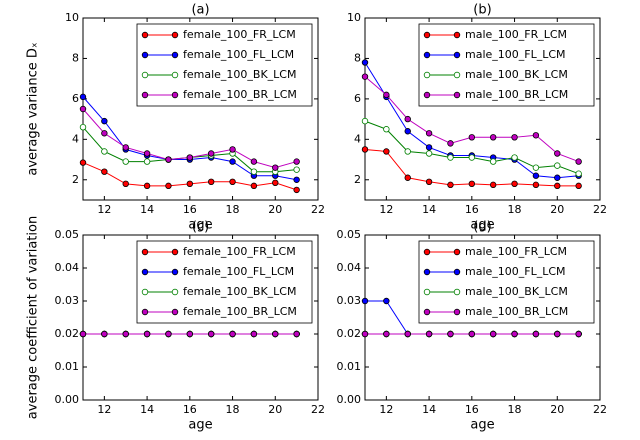 Image resolution: width=640 pixels, height=440 pixels. Describe the element at coordinates (239, 251) in the screenshot. I see `legend-label: female_100_FR_LCM` at that location.